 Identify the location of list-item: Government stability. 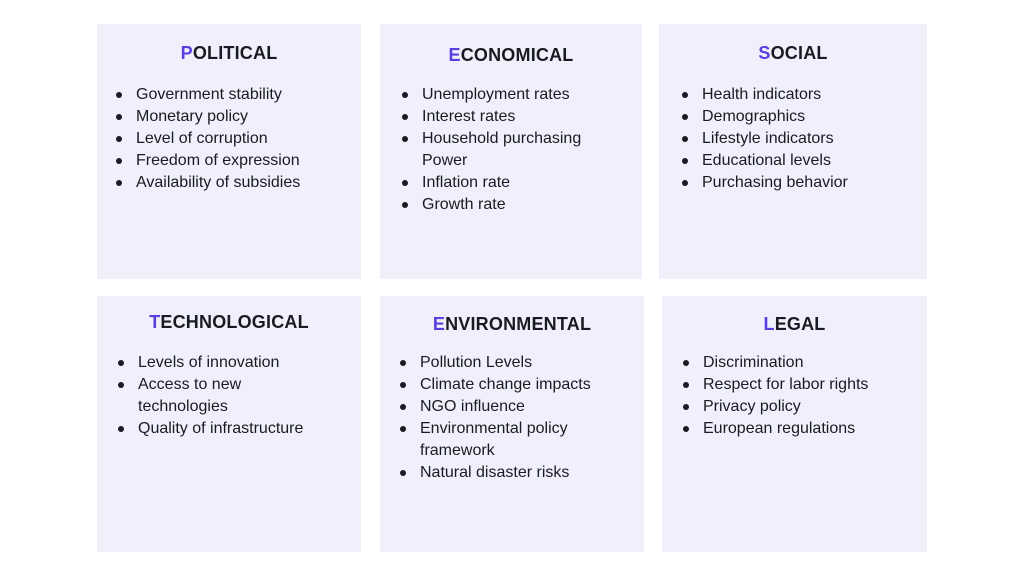
(207, 95).